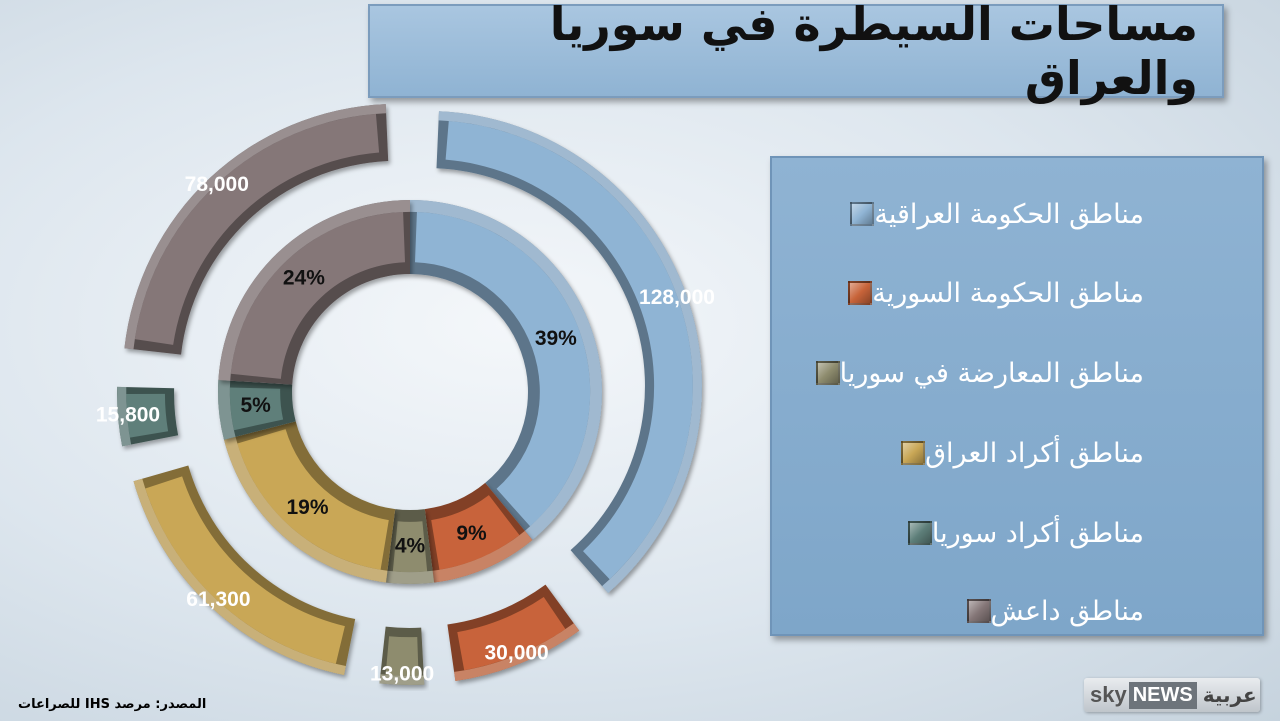  I want to click on logo-arabic: عربية, so click(1229, 695).